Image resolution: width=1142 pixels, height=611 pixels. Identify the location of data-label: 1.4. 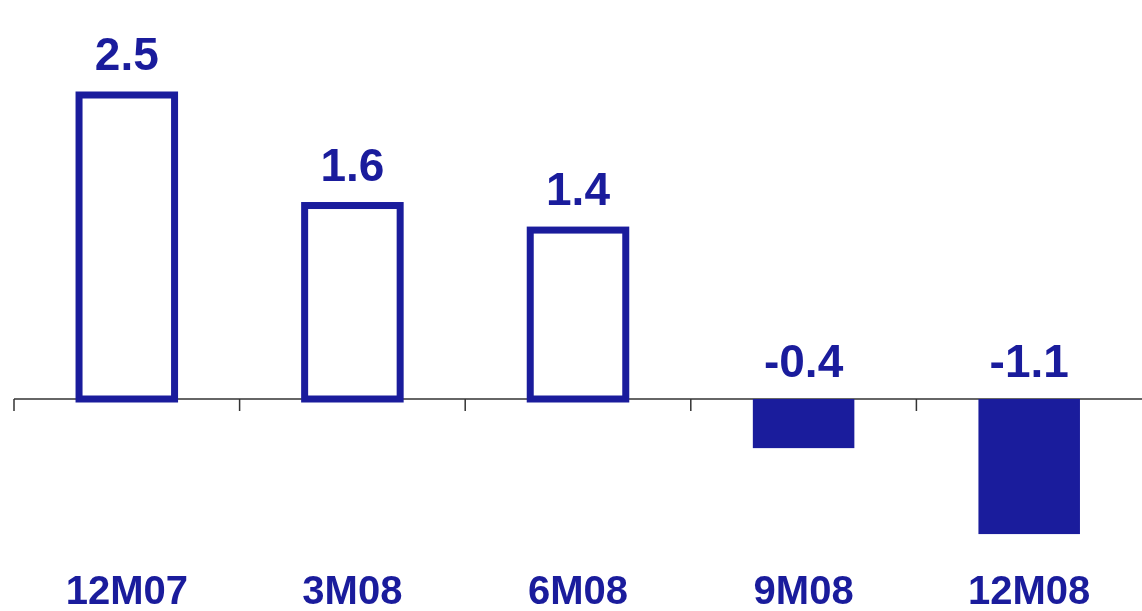
(578, 189).